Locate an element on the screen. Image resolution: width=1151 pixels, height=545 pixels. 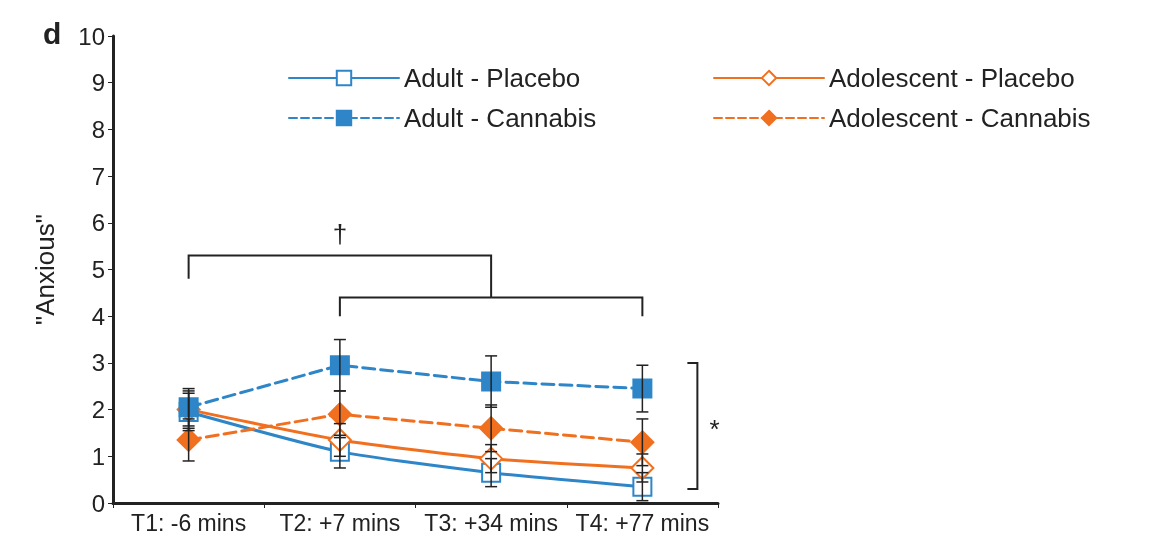
y-tick-label: 9 is located at coordinates (98, 83).